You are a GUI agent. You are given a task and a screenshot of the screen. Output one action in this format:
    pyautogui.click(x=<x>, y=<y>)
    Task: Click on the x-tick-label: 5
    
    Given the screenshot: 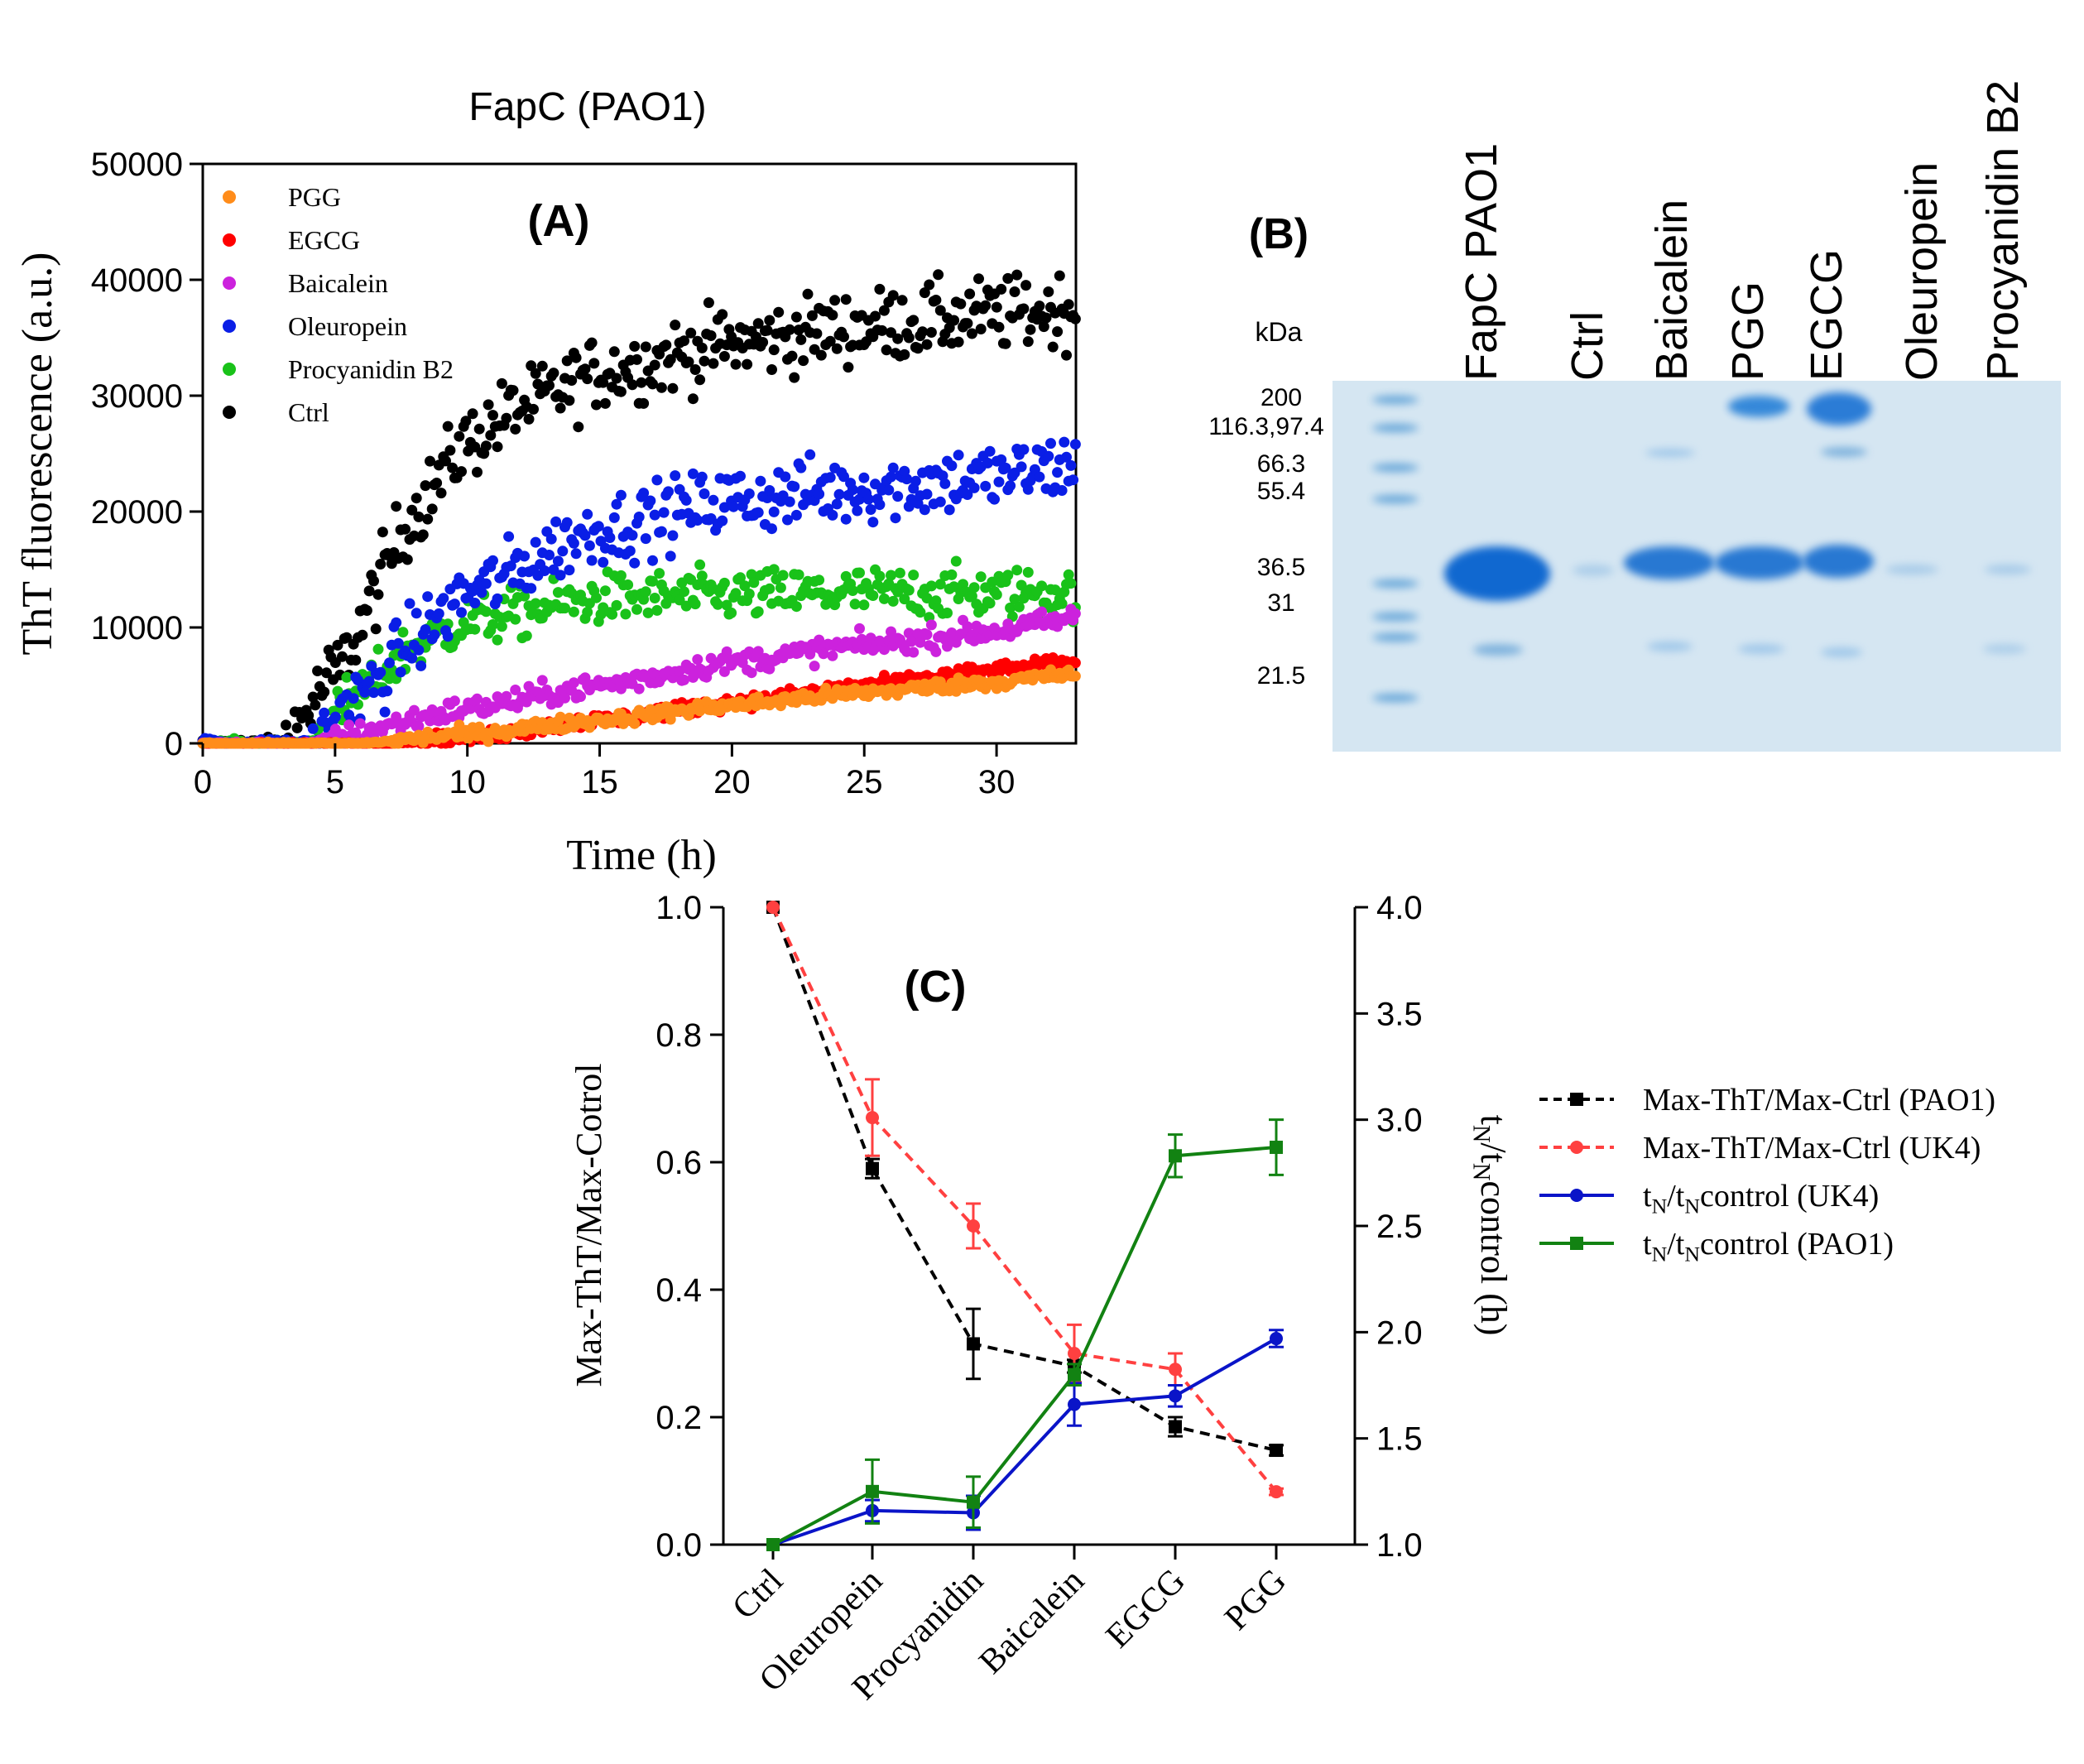 What is the action you would take?
    pyautogui.click(x=335, y=782)
    